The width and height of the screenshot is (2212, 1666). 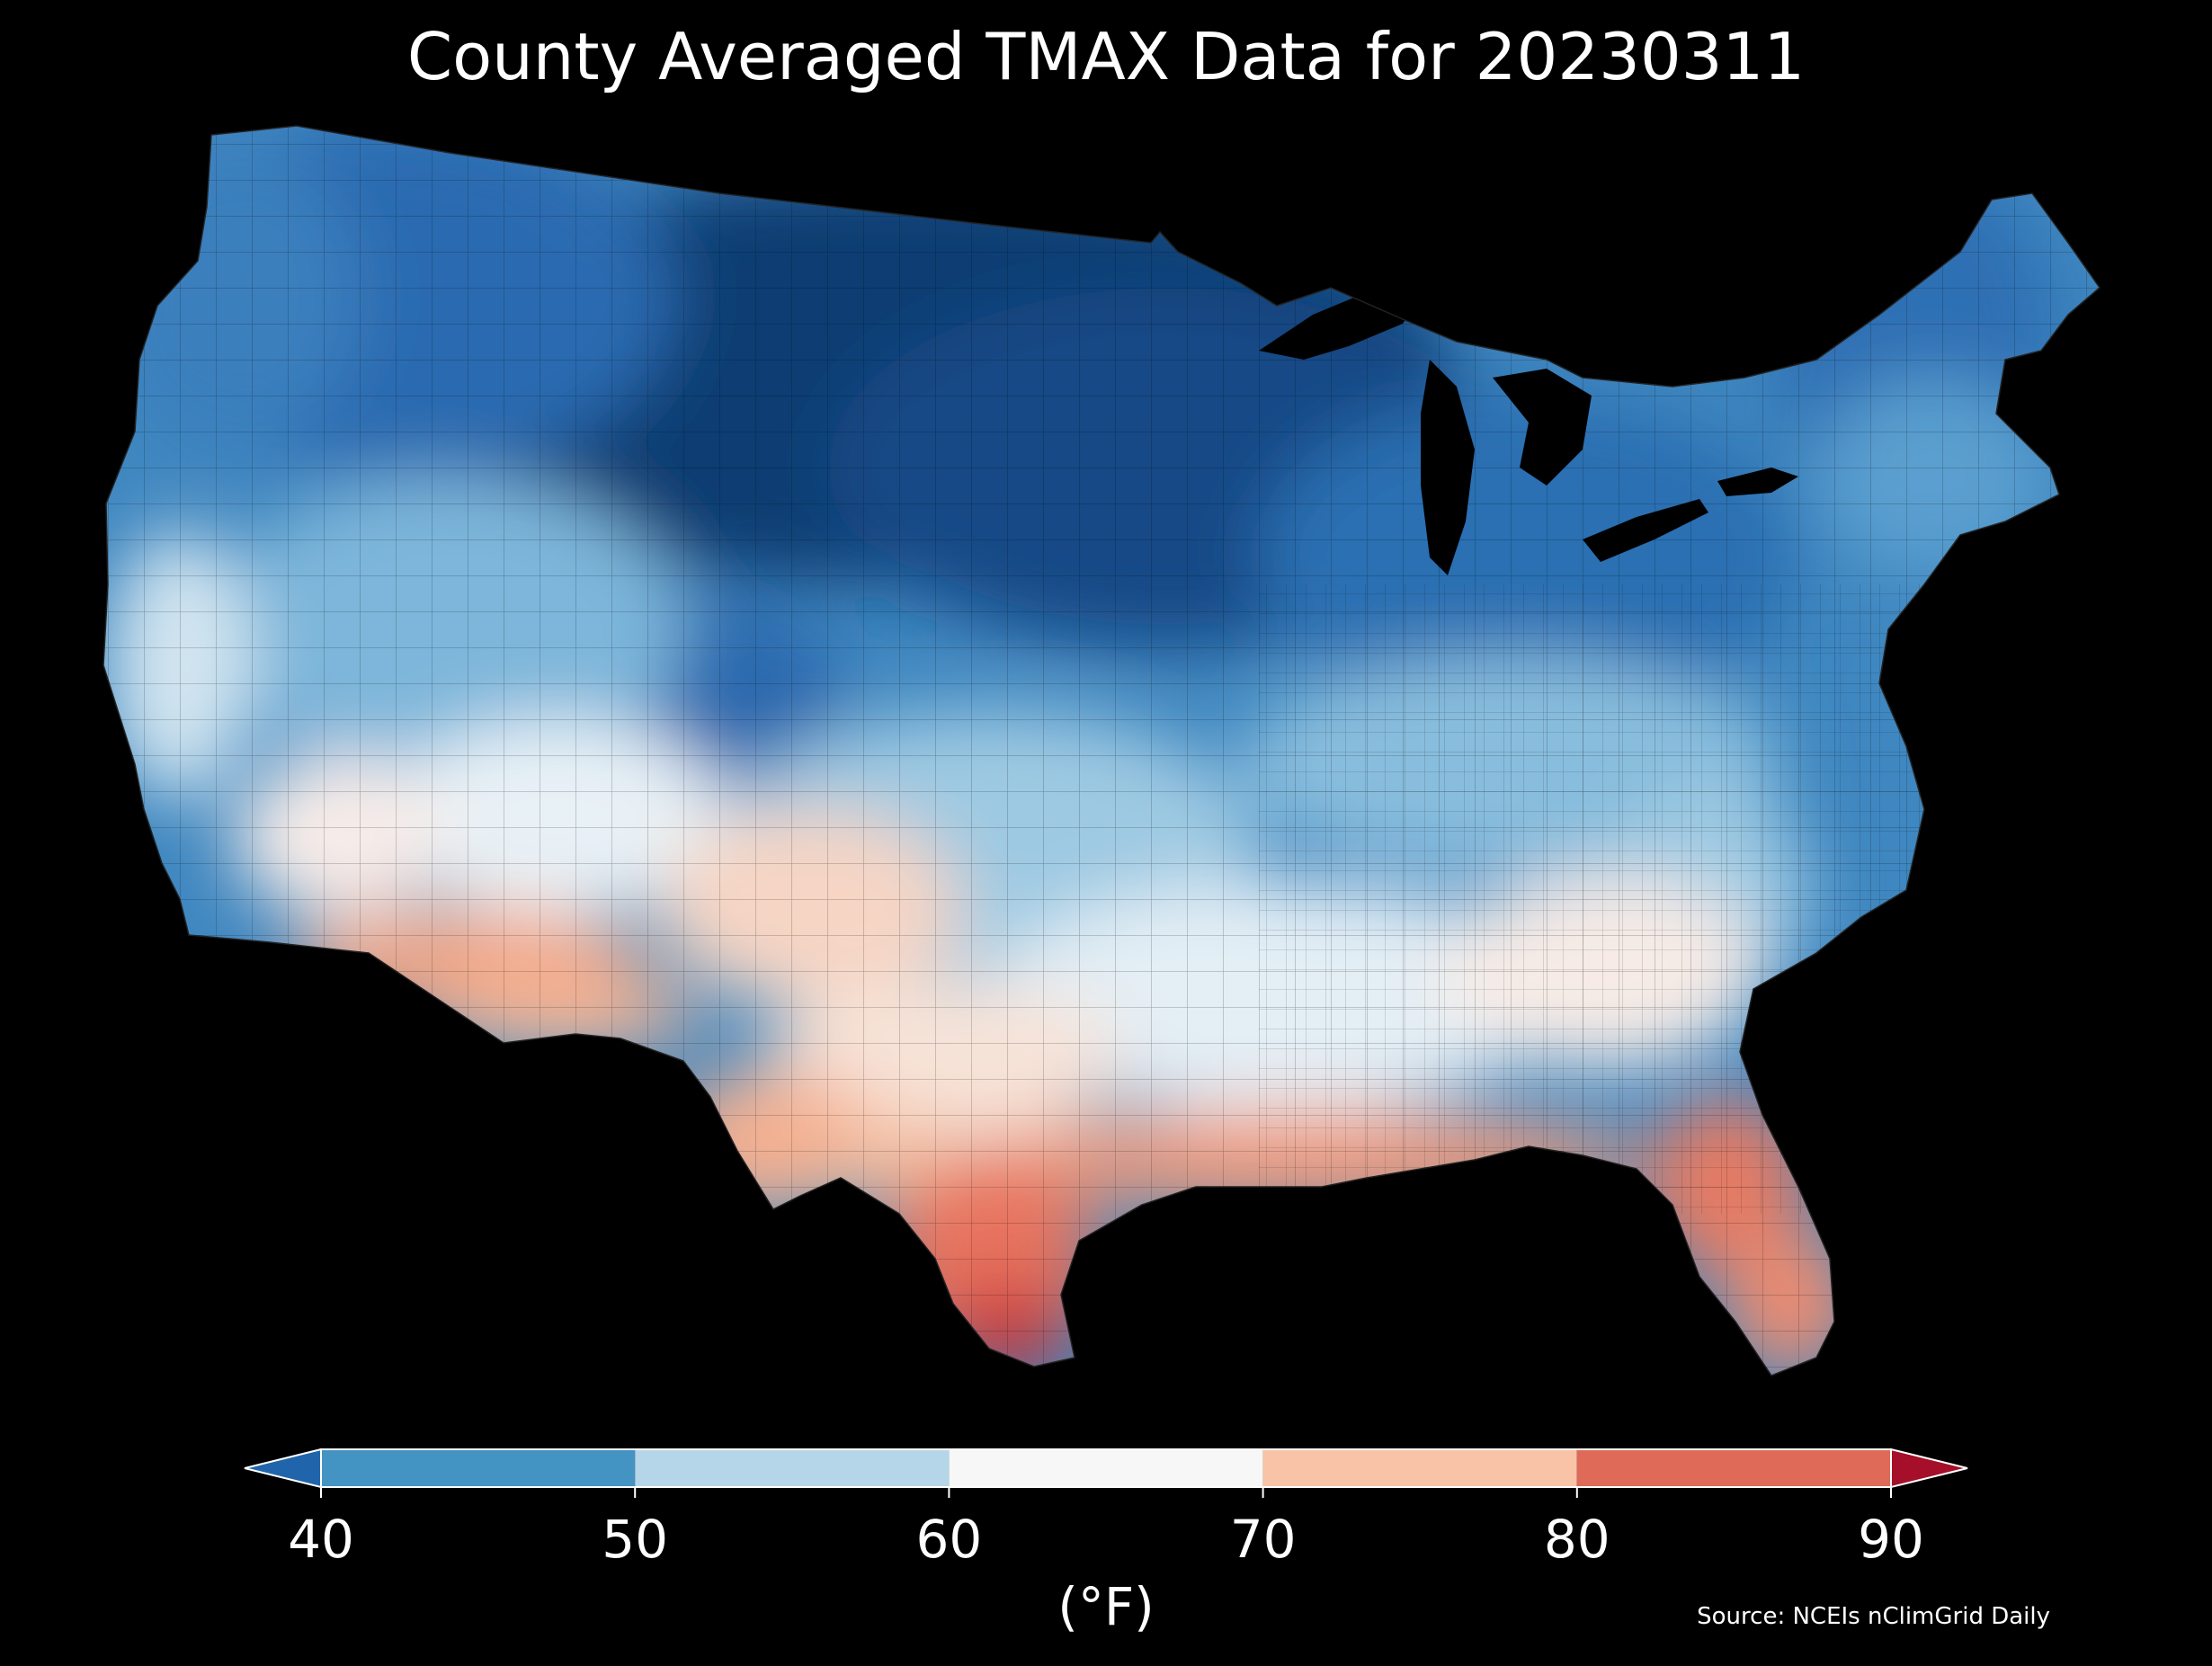 I want to click on colorbar-tick-label: 90, so click(x=1891, y=1540).